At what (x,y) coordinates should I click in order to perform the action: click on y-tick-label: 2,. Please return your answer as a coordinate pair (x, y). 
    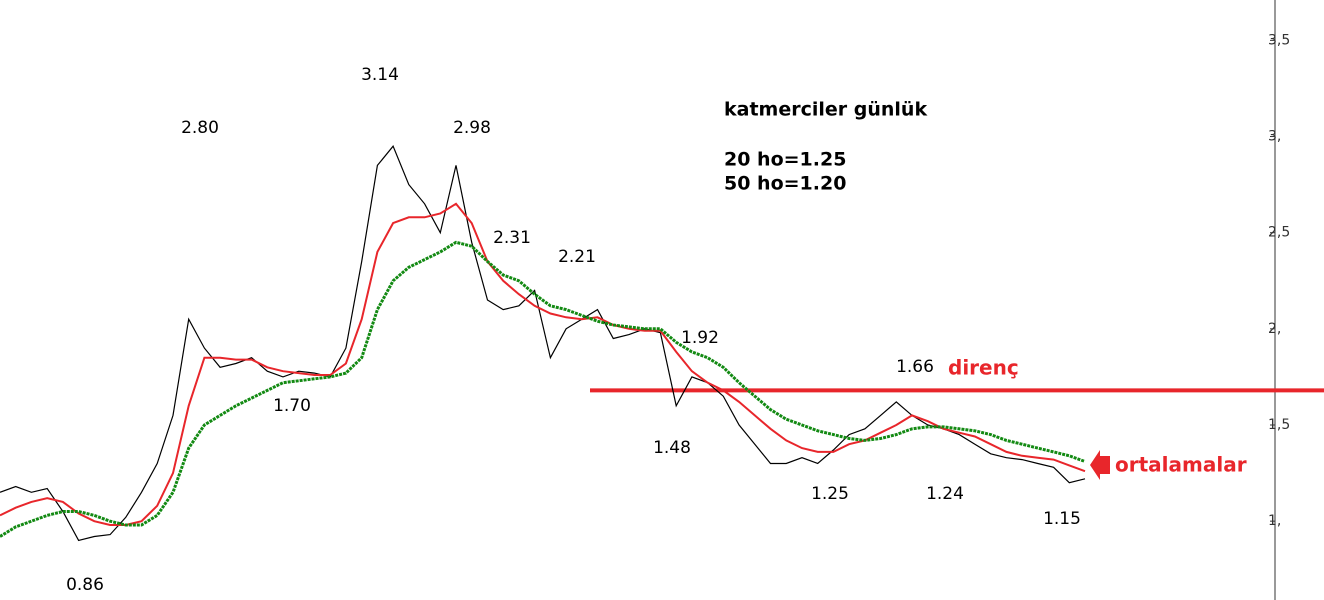
    Looking at the image, I should click on (1274, 329).